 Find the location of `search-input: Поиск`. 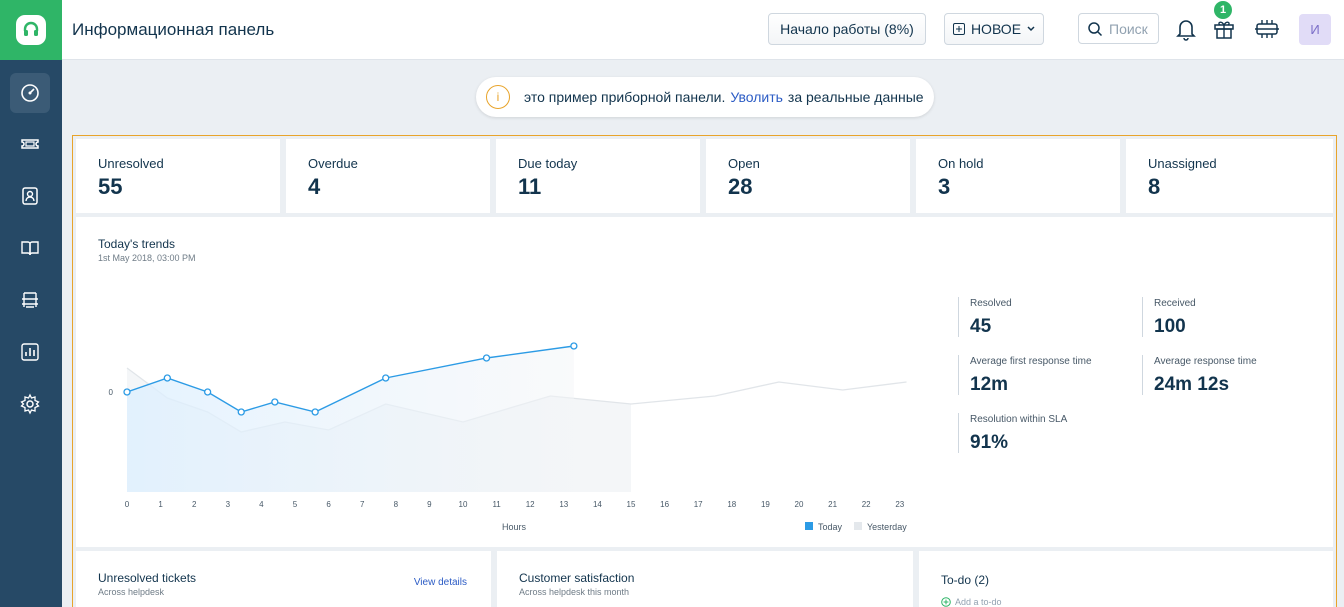

search-input: Поиск is located at coordinates (1118, 28).